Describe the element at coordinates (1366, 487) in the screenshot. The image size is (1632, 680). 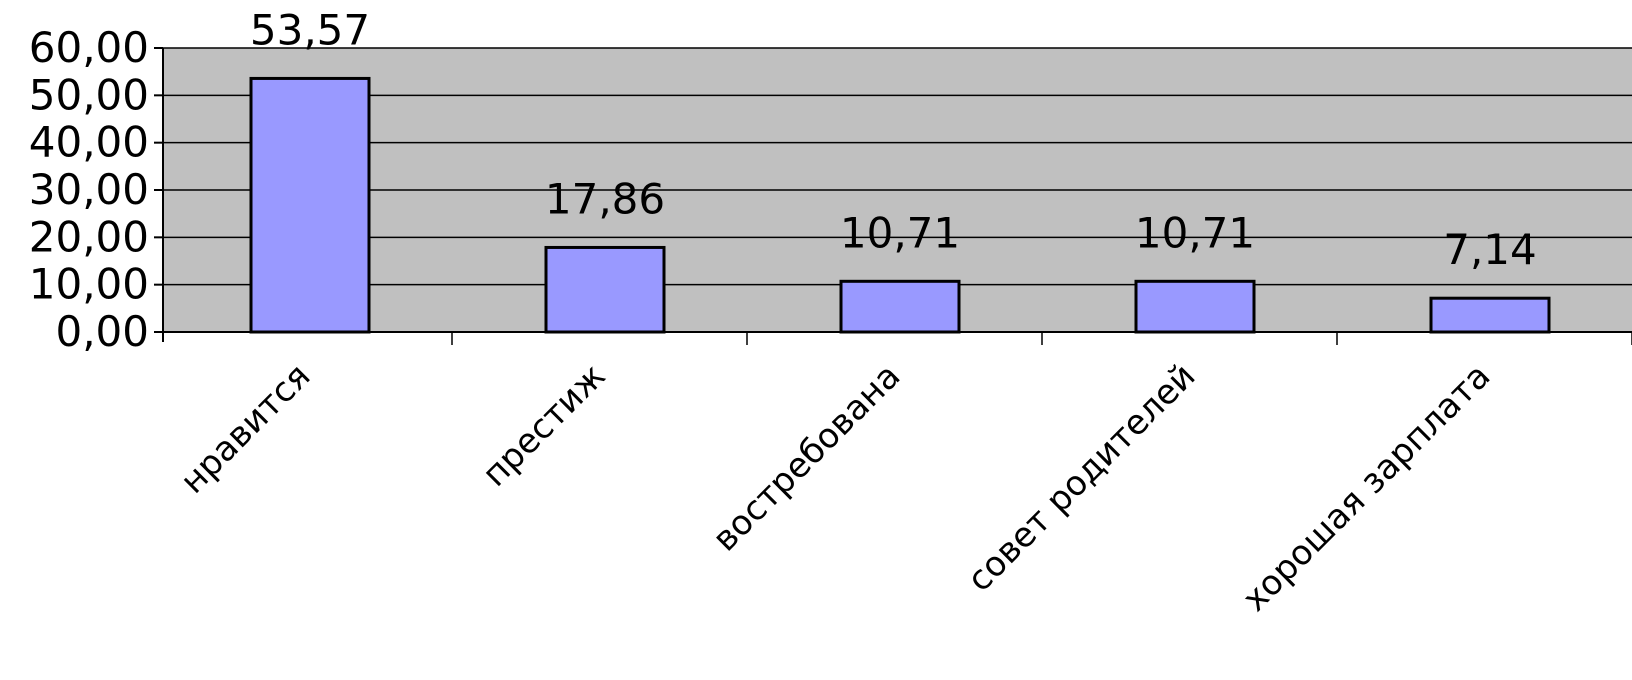
I see `category-label: хорошая зарплата` at that location.